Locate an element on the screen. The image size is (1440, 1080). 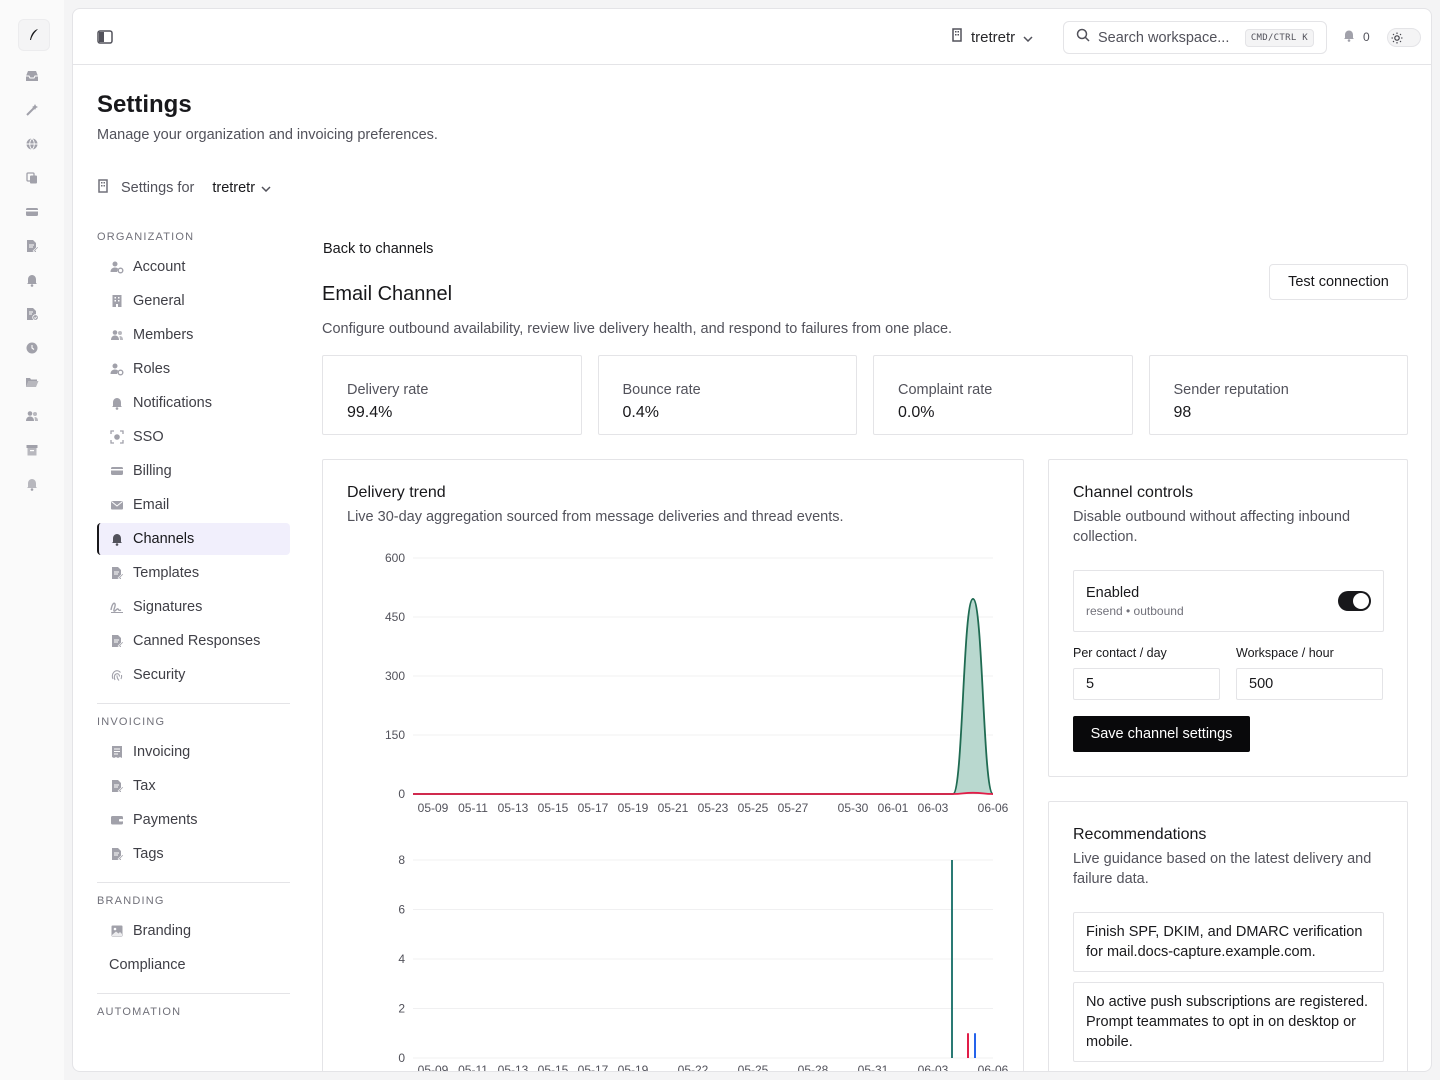
workspace-name: tretretr is located at coordinates (993, 37).